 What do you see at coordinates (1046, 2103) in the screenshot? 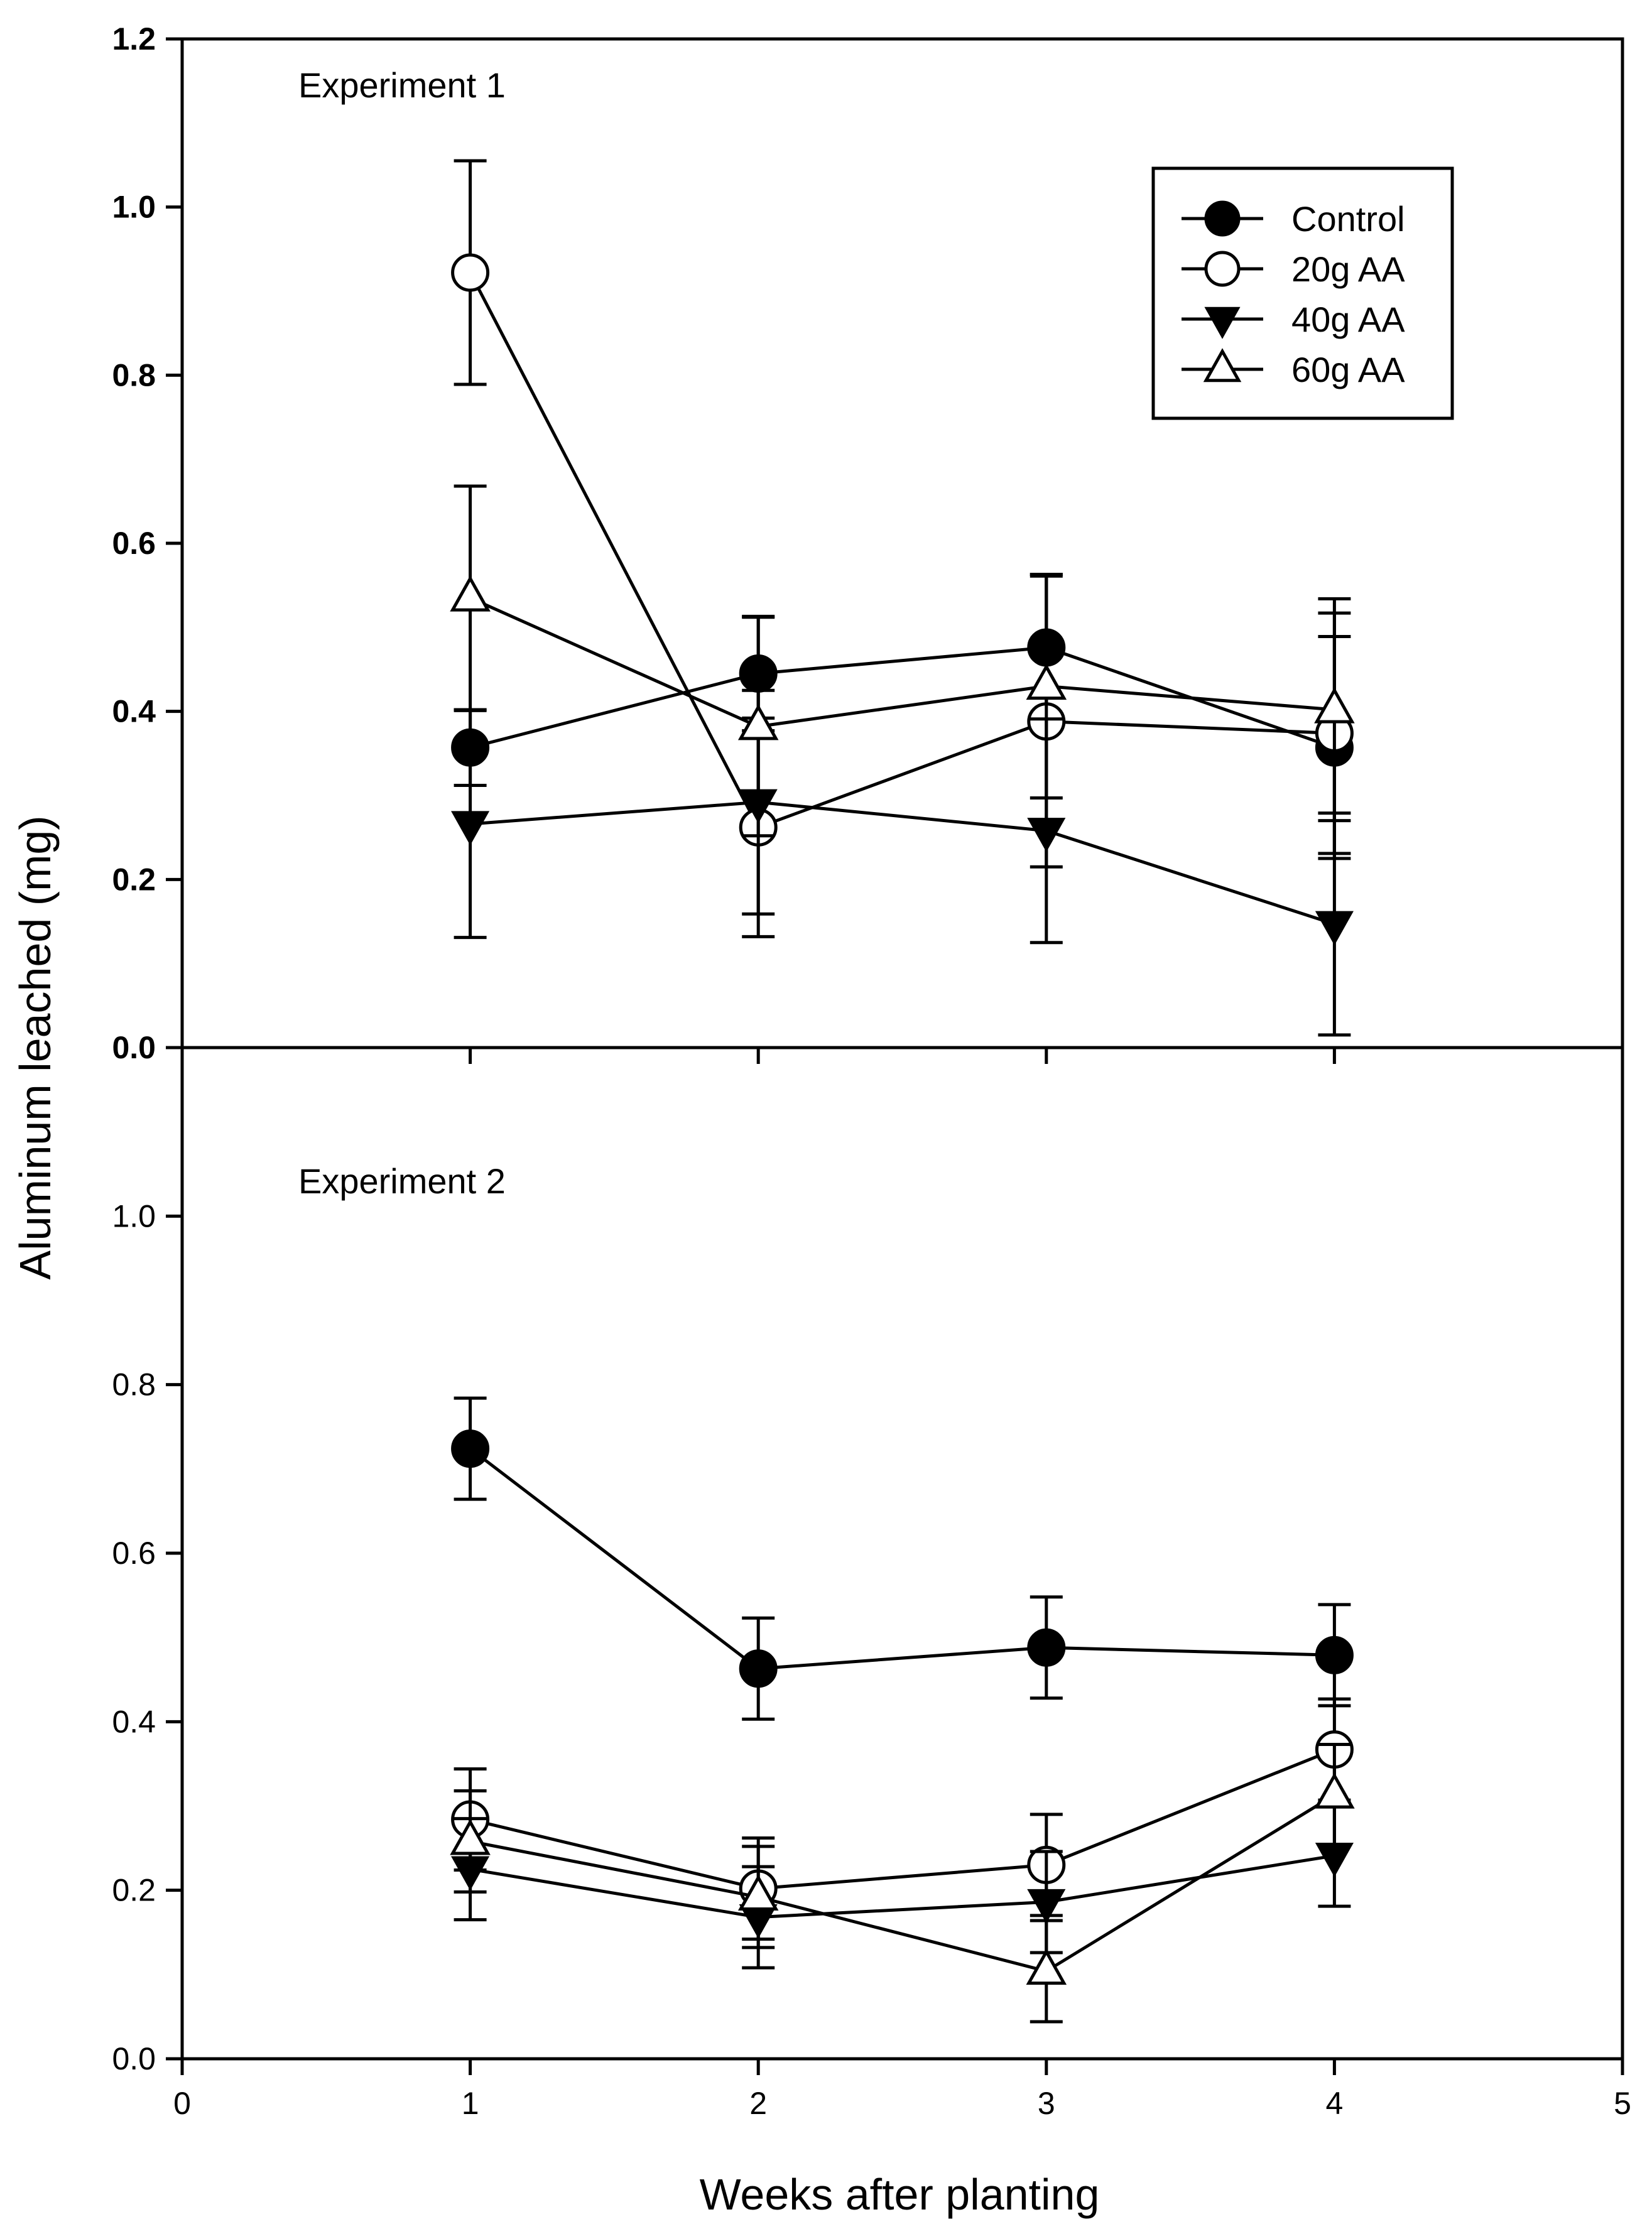
I see `x-tick-label: 3` at bounding box center [1046, 2103].